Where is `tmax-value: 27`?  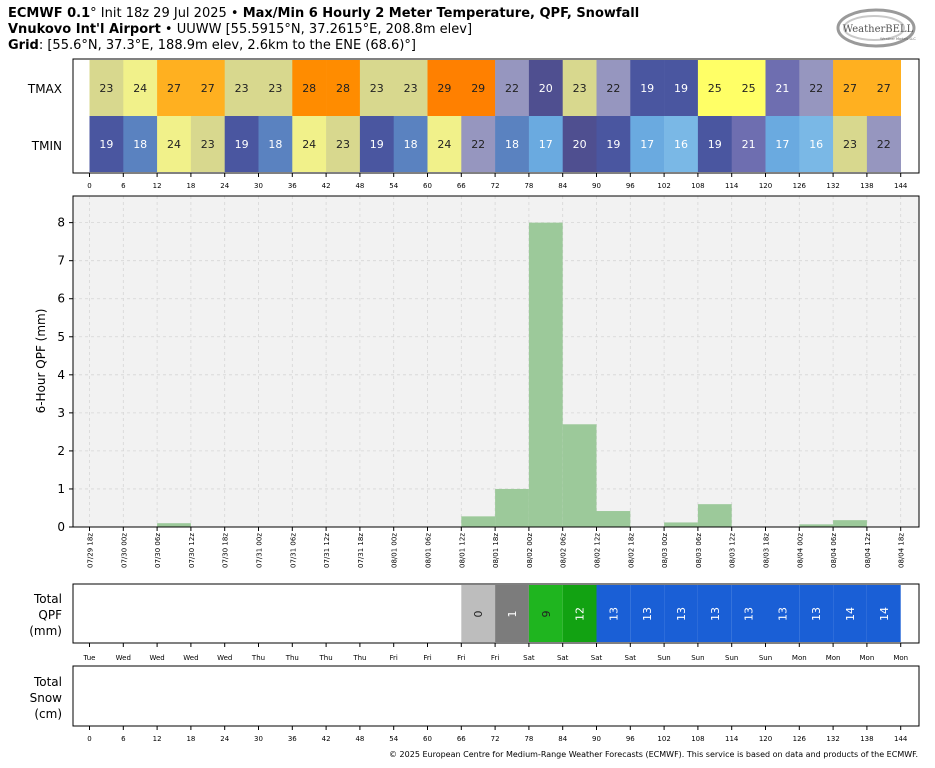 tmax-value: 27 is located at coordinates (174, 88).